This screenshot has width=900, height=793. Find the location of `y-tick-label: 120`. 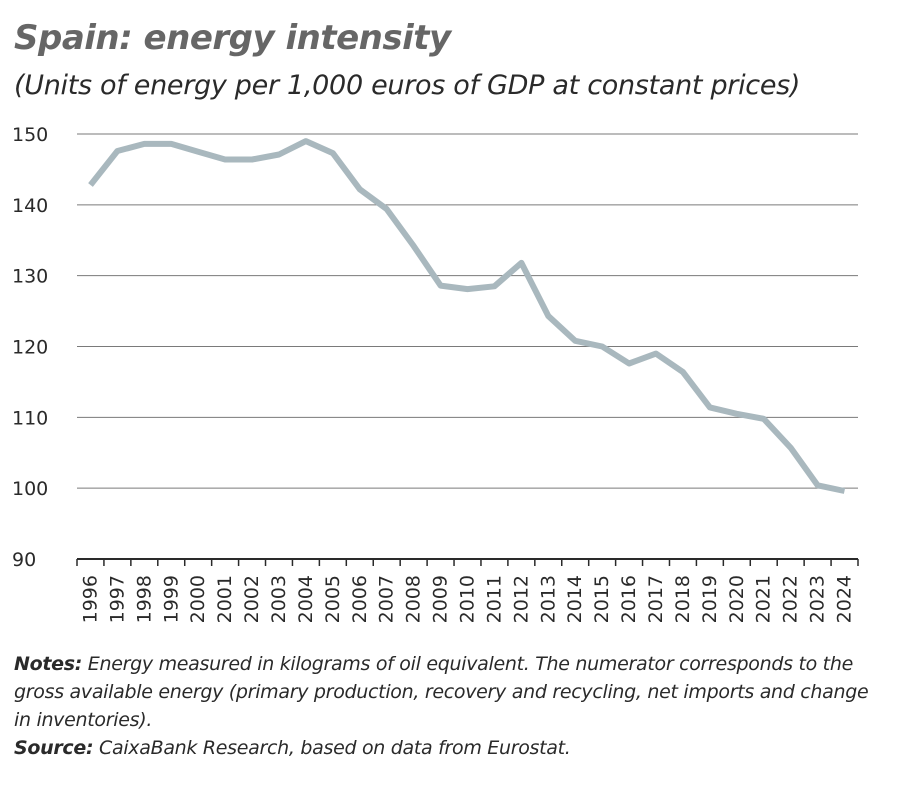

y-tick-label: 120 is located at coordinates (30, 348).